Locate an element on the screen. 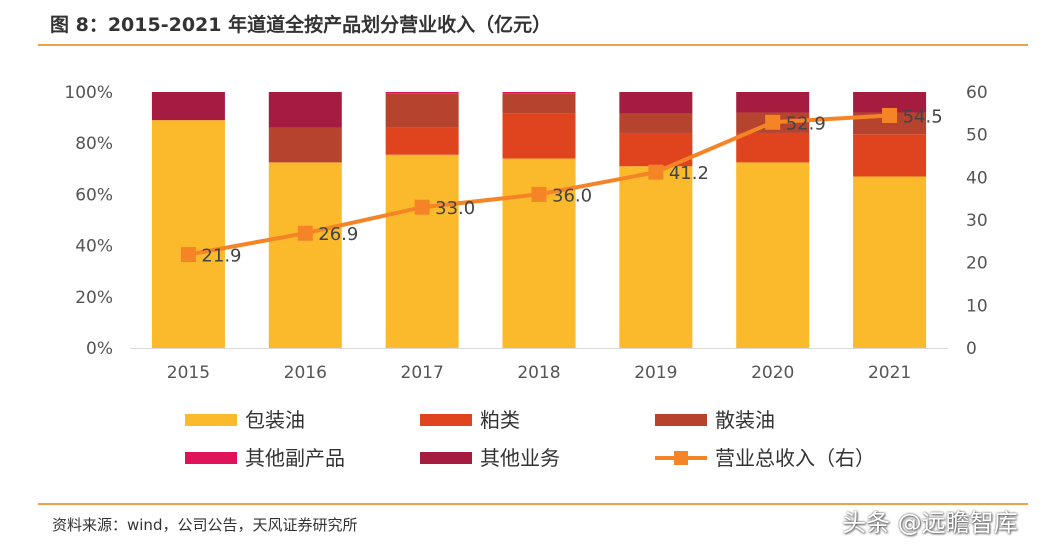  y-right-tick-label: 40 is located at coordinates (977, 178).